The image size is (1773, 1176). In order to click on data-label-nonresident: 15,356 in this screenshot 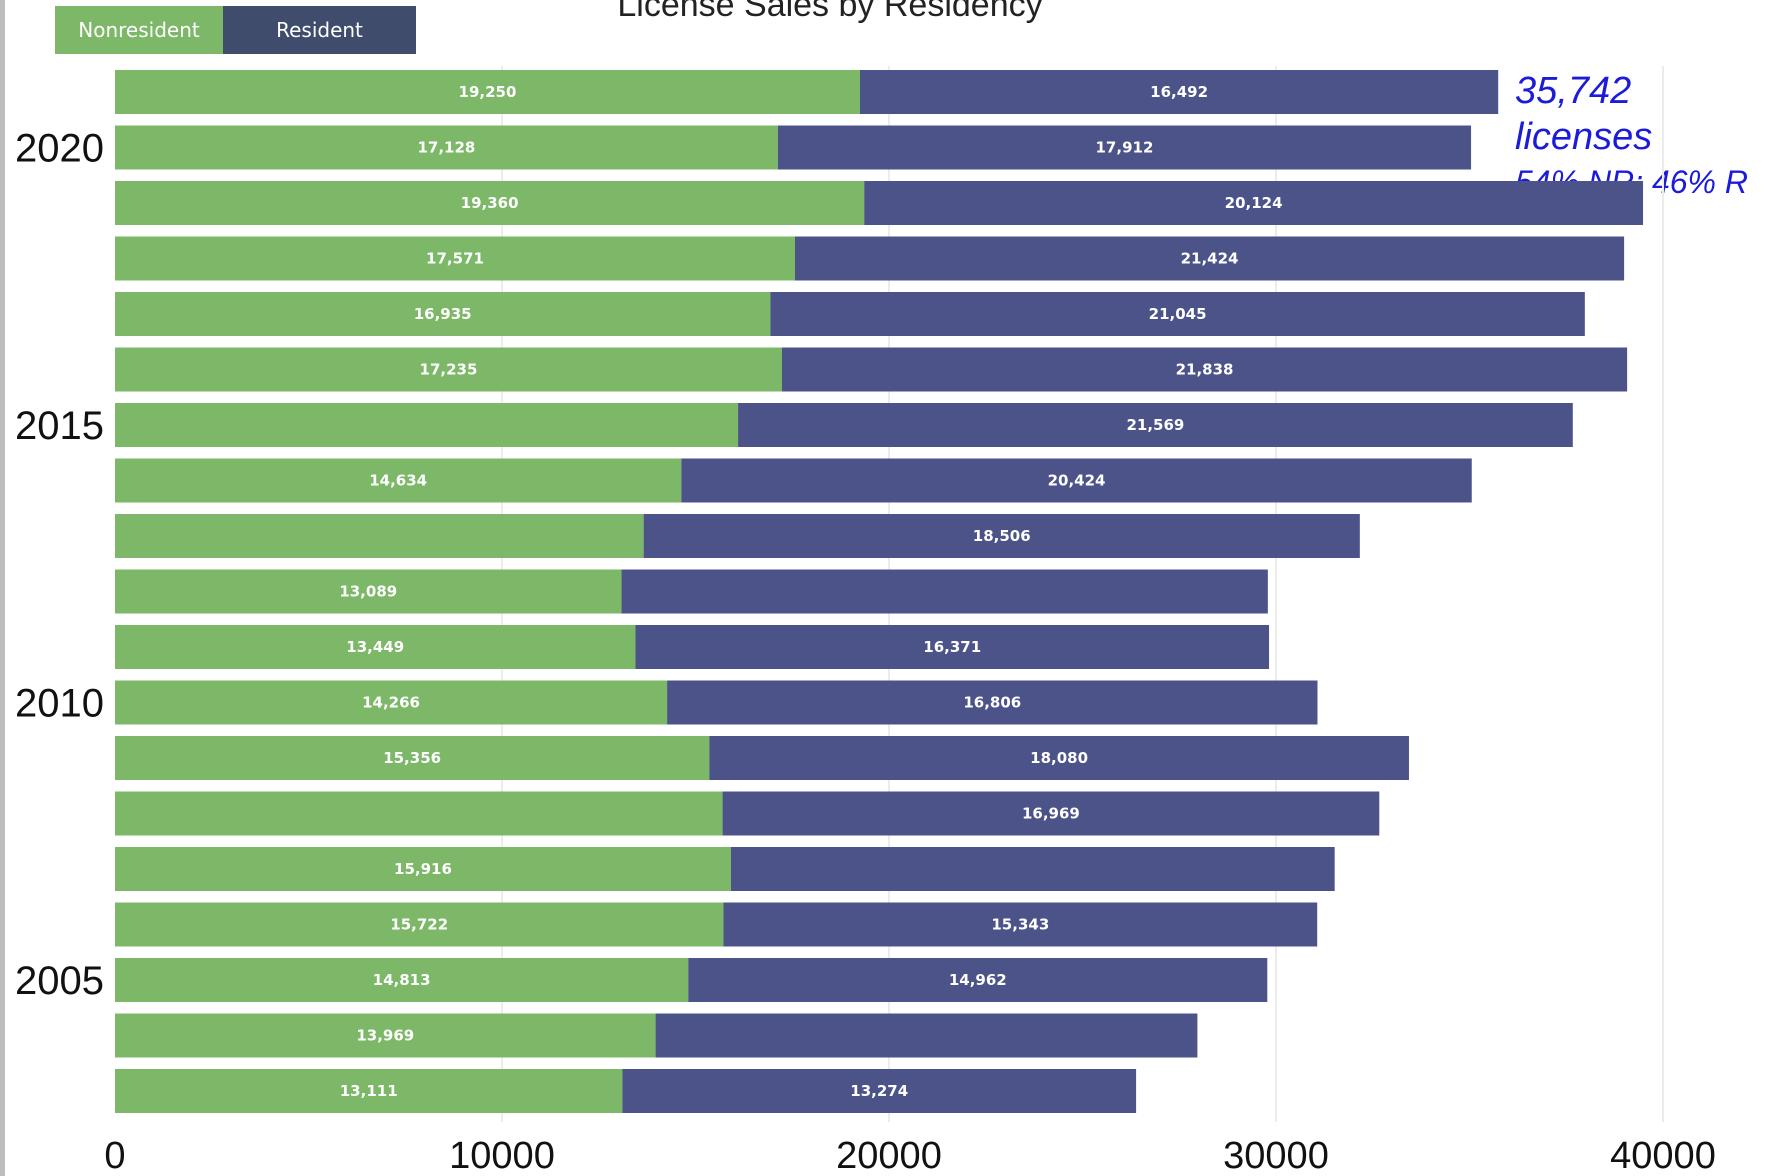, I will do `click(412, 758)`.